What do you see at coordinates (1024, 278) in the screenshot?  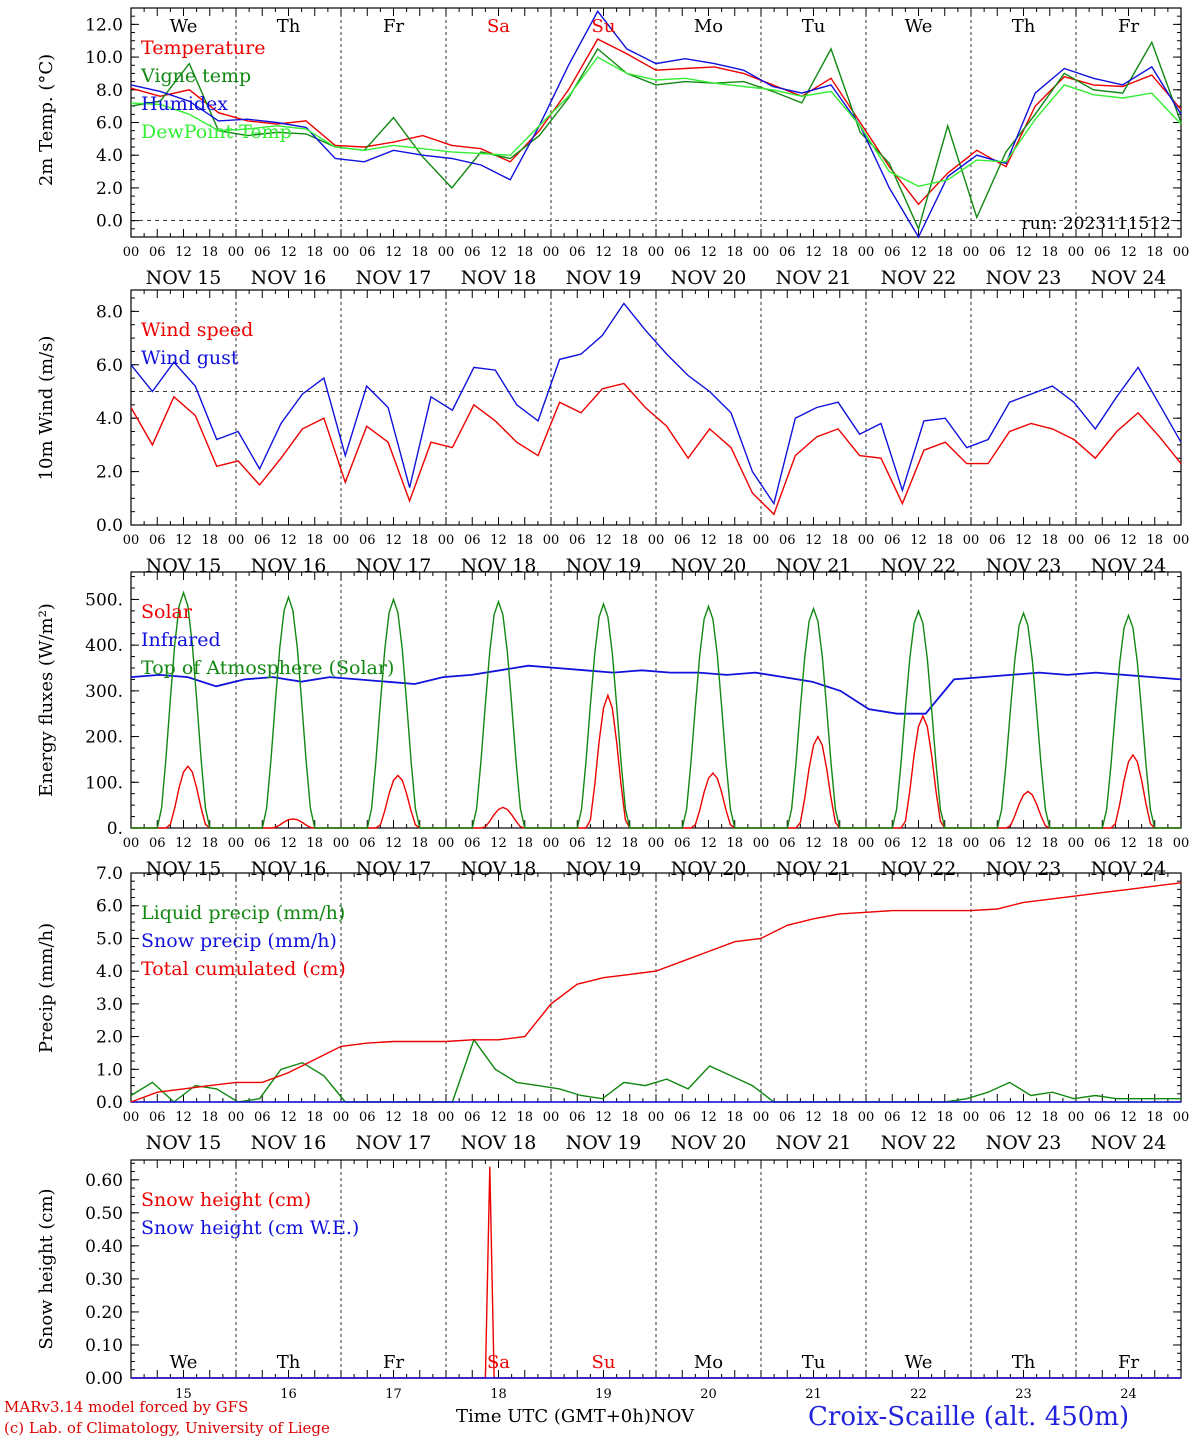 I see `panel1-date-label: NOV 23` at bounding box center [1024, 278].